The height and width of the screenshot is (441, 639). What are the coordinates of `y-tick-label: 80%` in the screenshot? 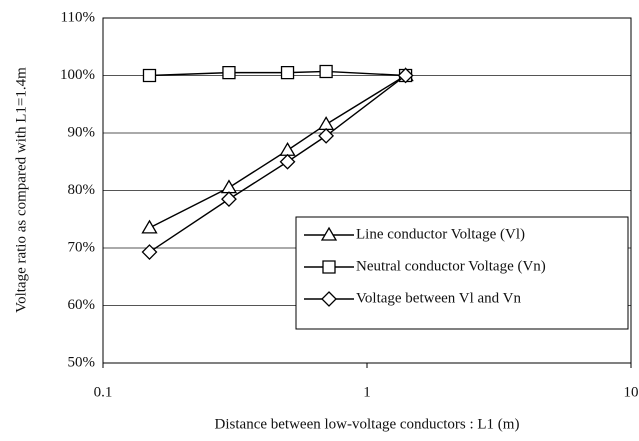 It's located at (82, 190).